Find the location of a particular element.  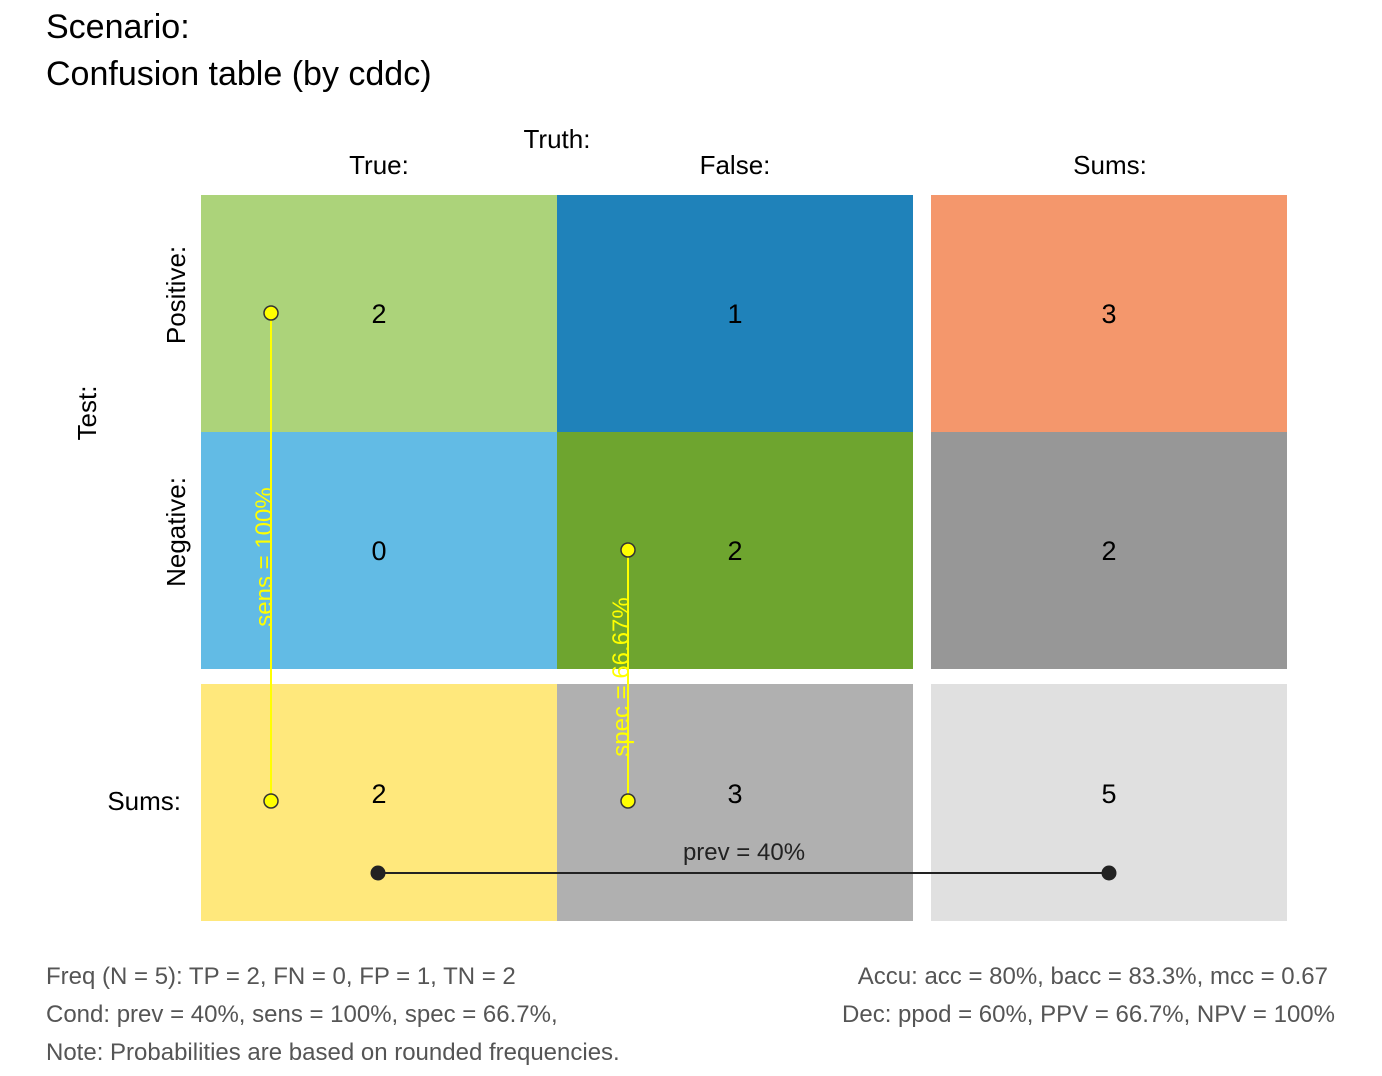

chart-title-line1: Scenario: is located at coordinates (118, 27).